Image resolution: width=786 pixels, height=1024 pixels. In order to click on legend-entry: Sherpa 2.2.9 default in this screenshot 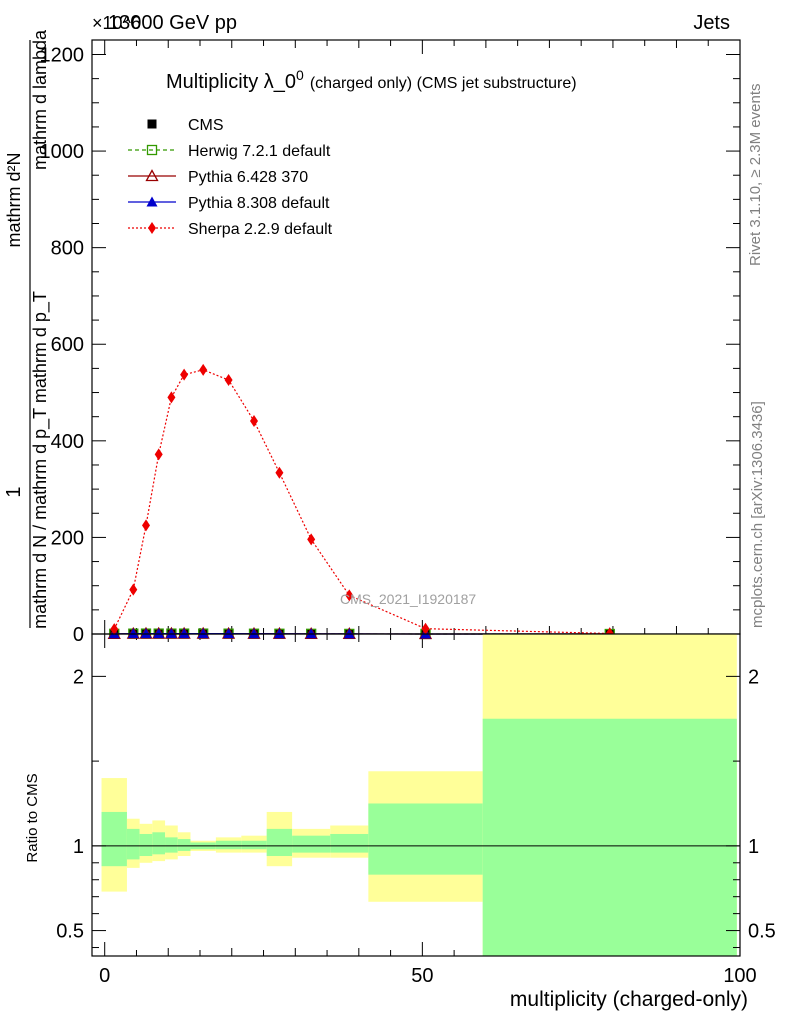, I will do `click(230, 229)`.